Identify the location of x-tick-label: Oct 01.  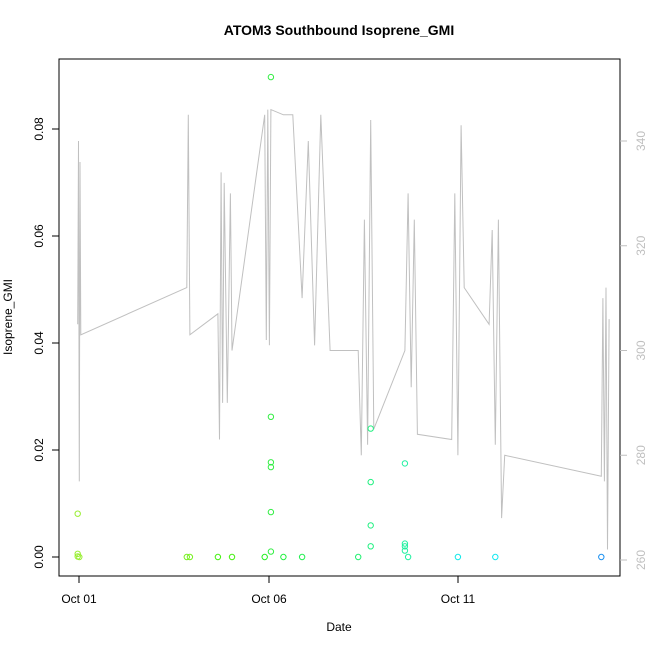
(79, 599).